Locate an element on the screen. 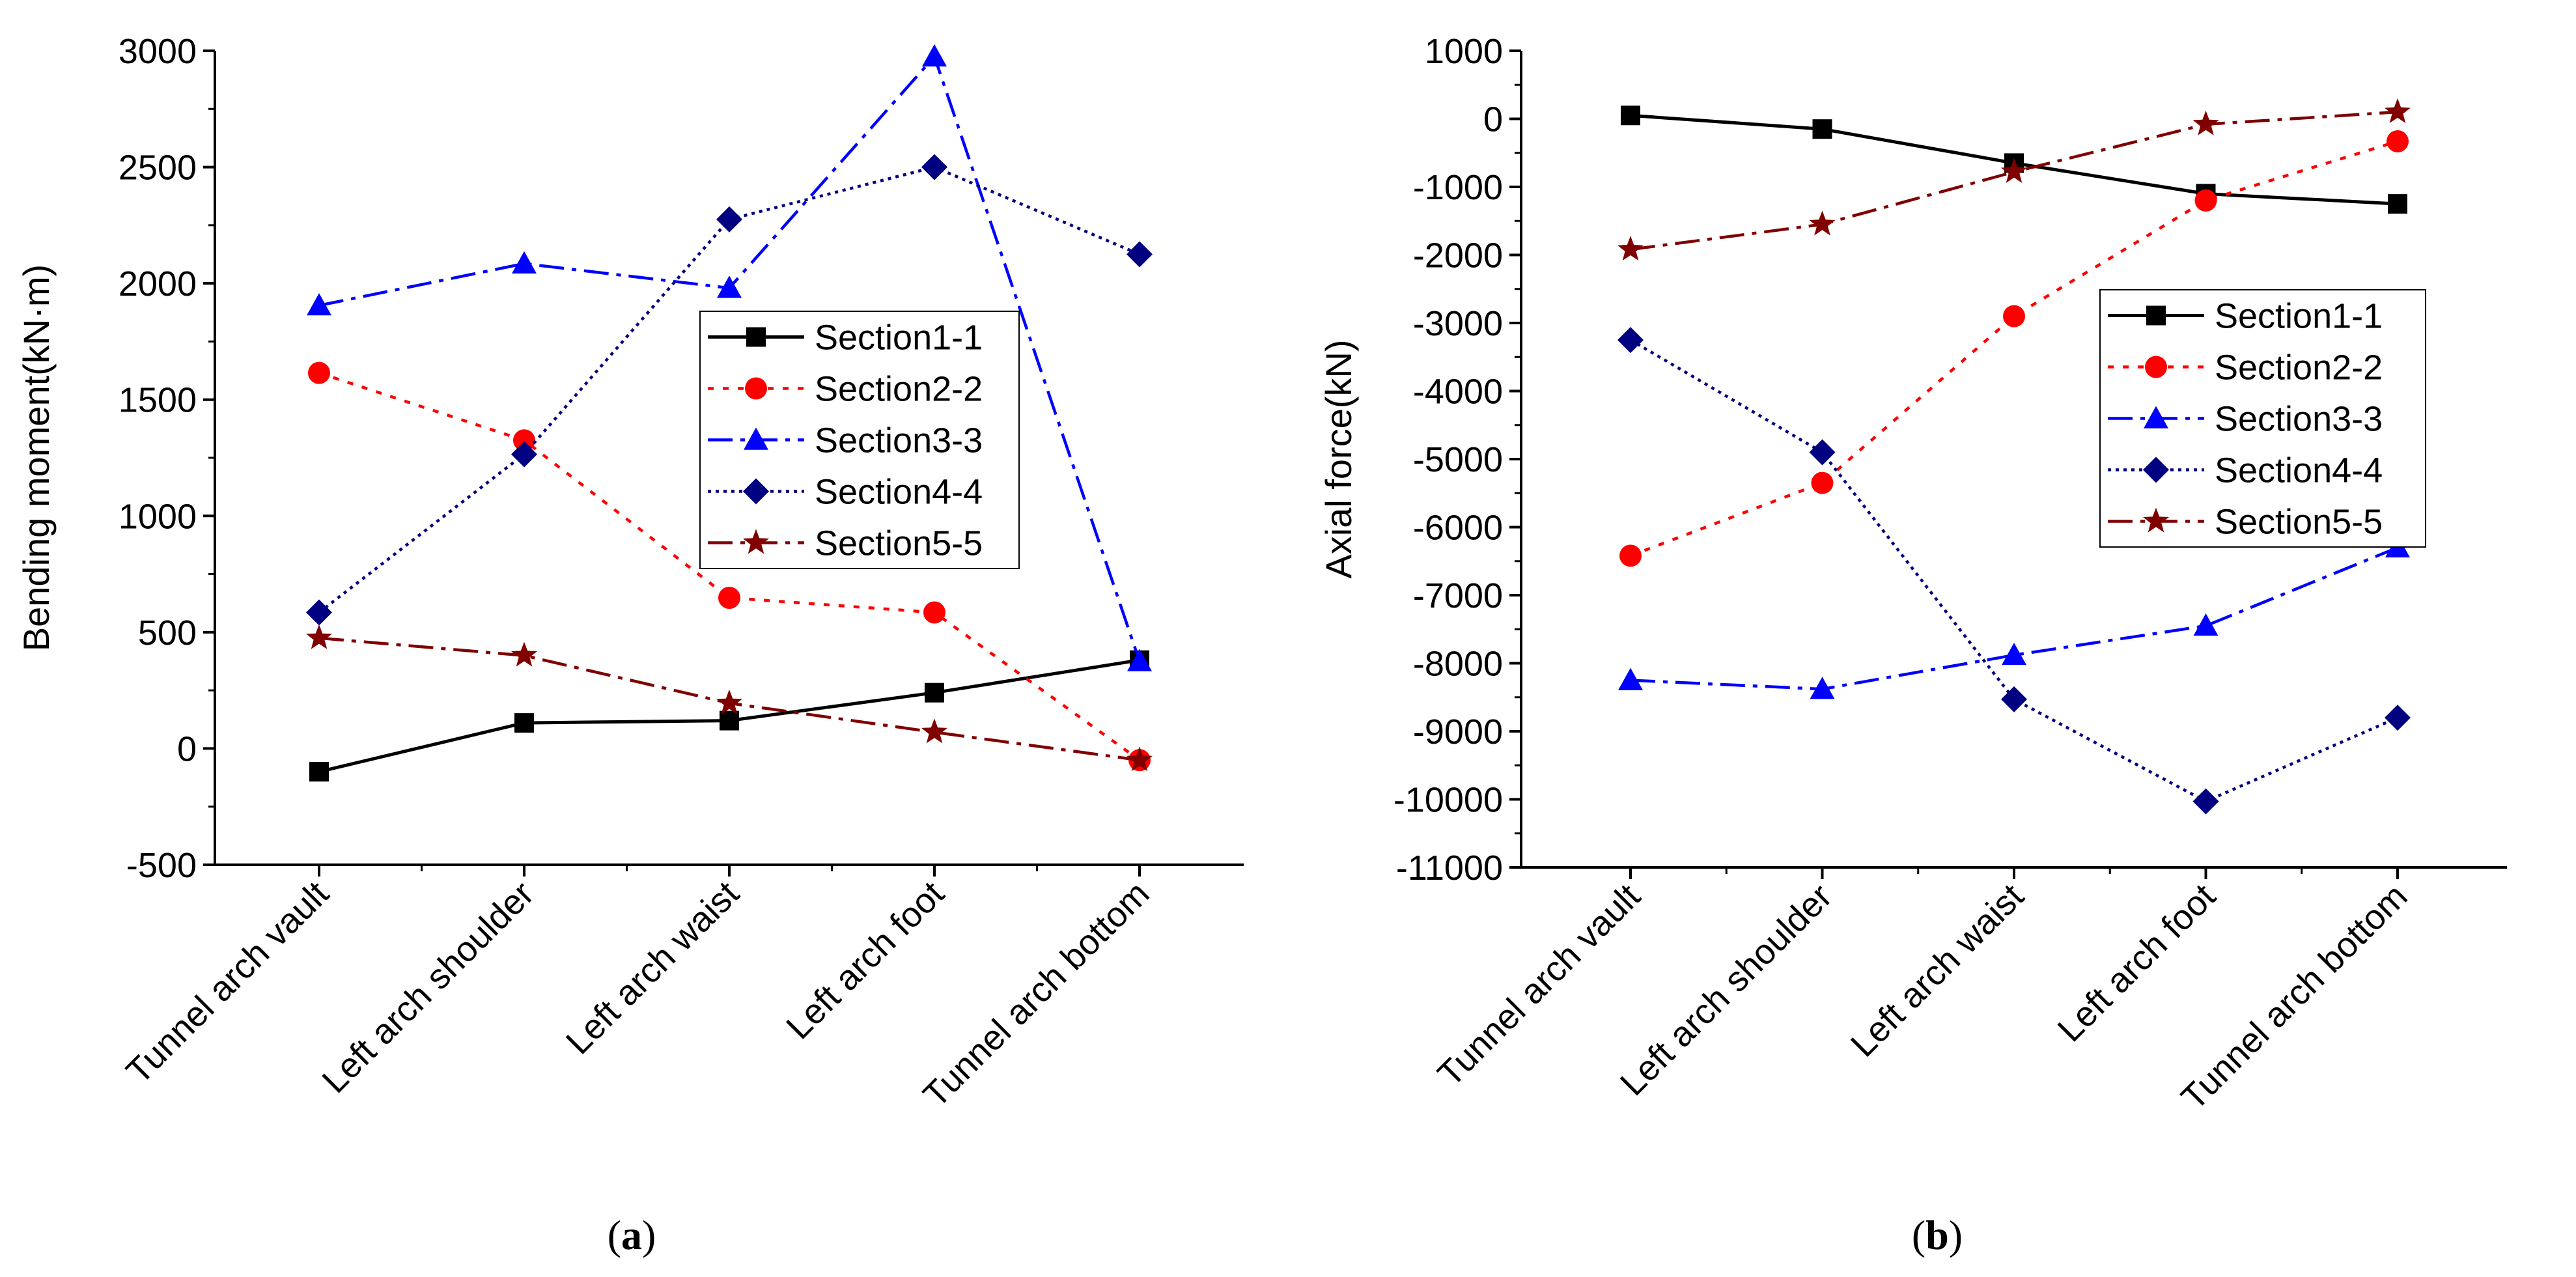 Image resolution: width=2576 pixels, height=1277 pixels. x-tick-label: Tunnel arch vault is located at coordinates (228, 982).